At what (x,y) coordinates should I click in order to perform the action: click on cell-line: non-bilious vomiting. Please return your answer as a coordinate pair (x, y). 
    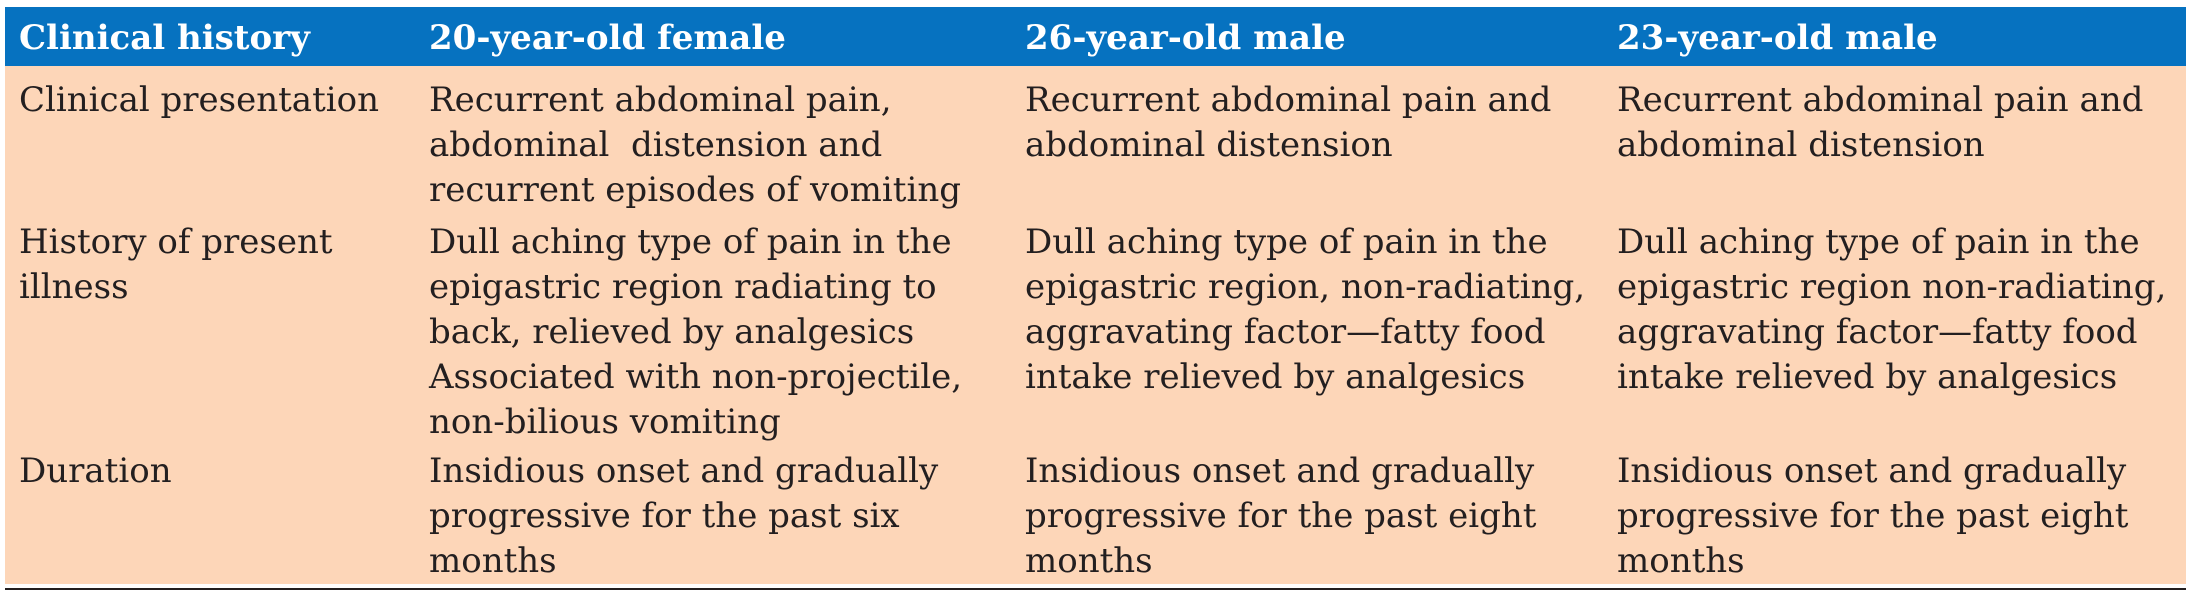
    Looking at the image, I should click on (605, 422).